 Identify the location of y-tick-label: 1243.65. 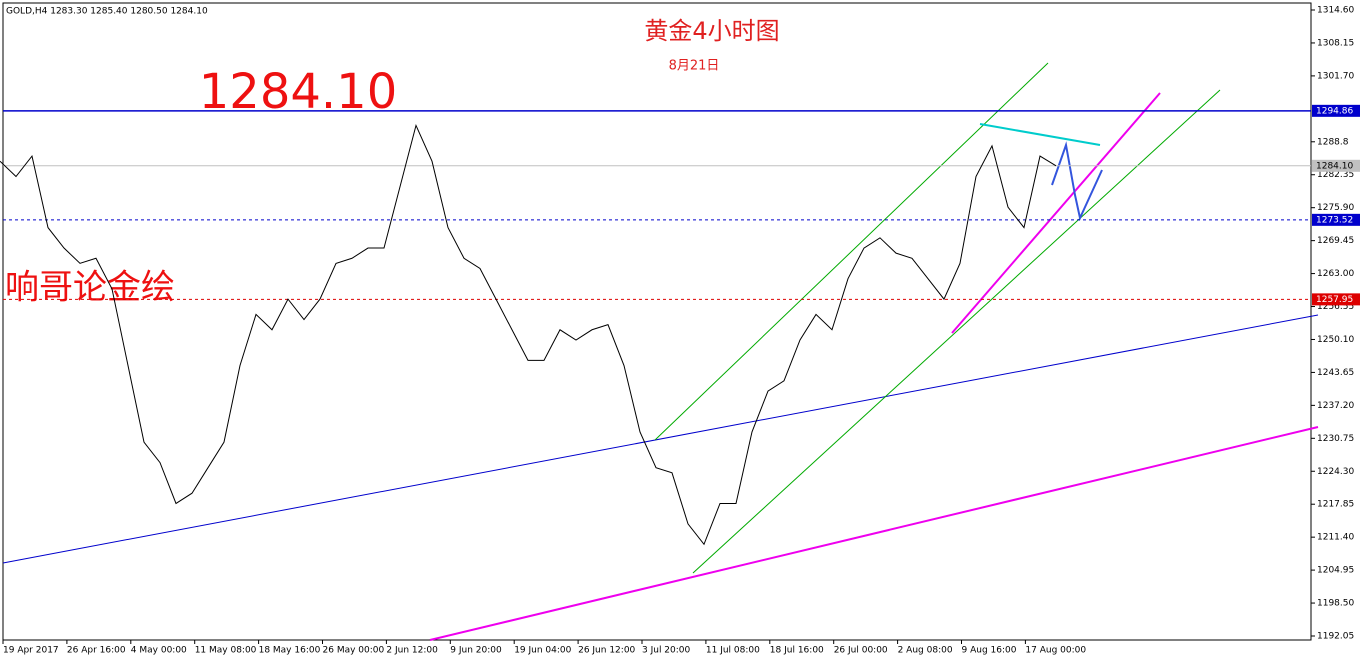
(1335, 373).